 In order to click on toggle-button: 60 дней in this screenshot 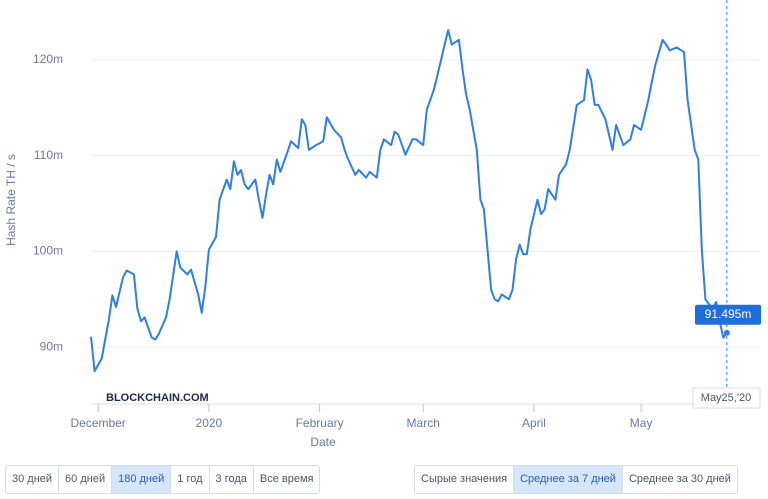, I will do `click(84, 479)`.